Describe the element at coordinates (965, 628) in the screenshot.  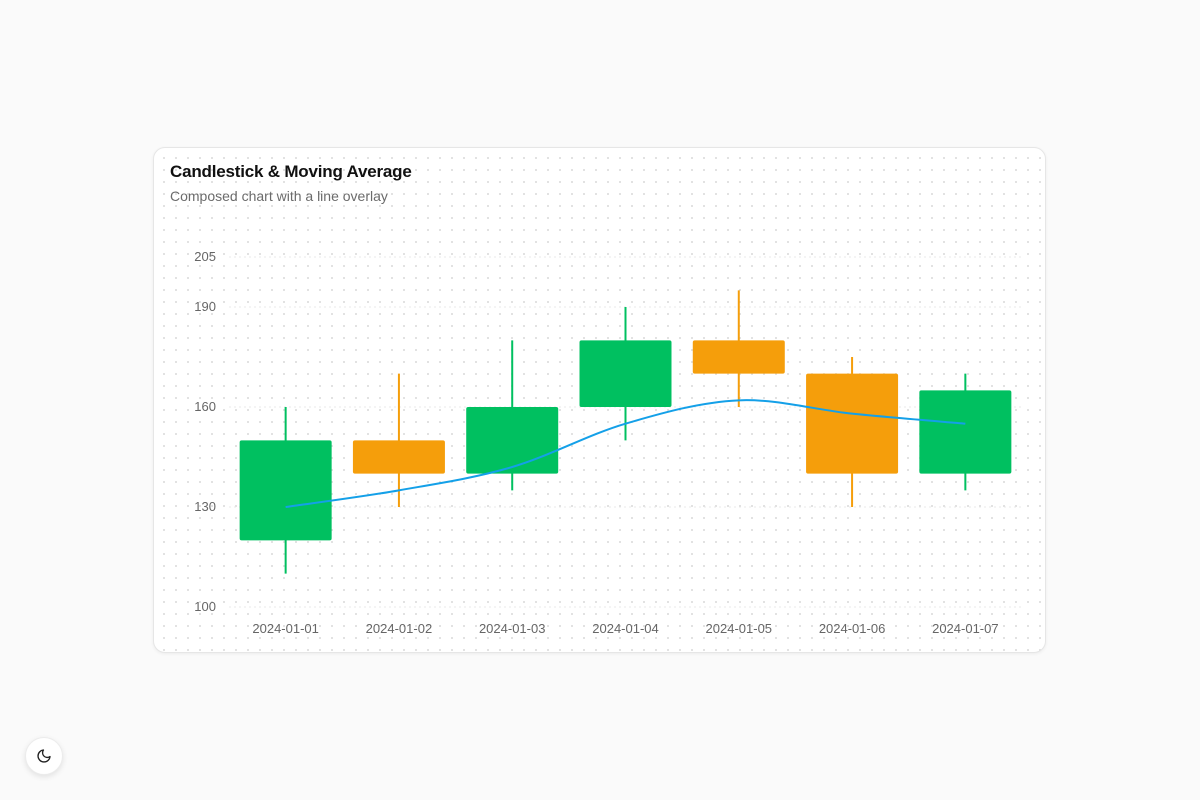
I see `x-tick-label: 2024-01-07` at that location.